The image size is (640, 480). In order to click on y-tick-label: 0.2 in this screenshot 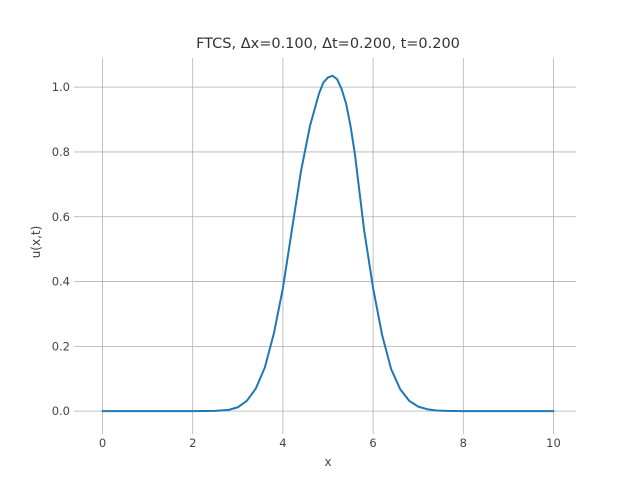, I will do `click(61, 346)`.